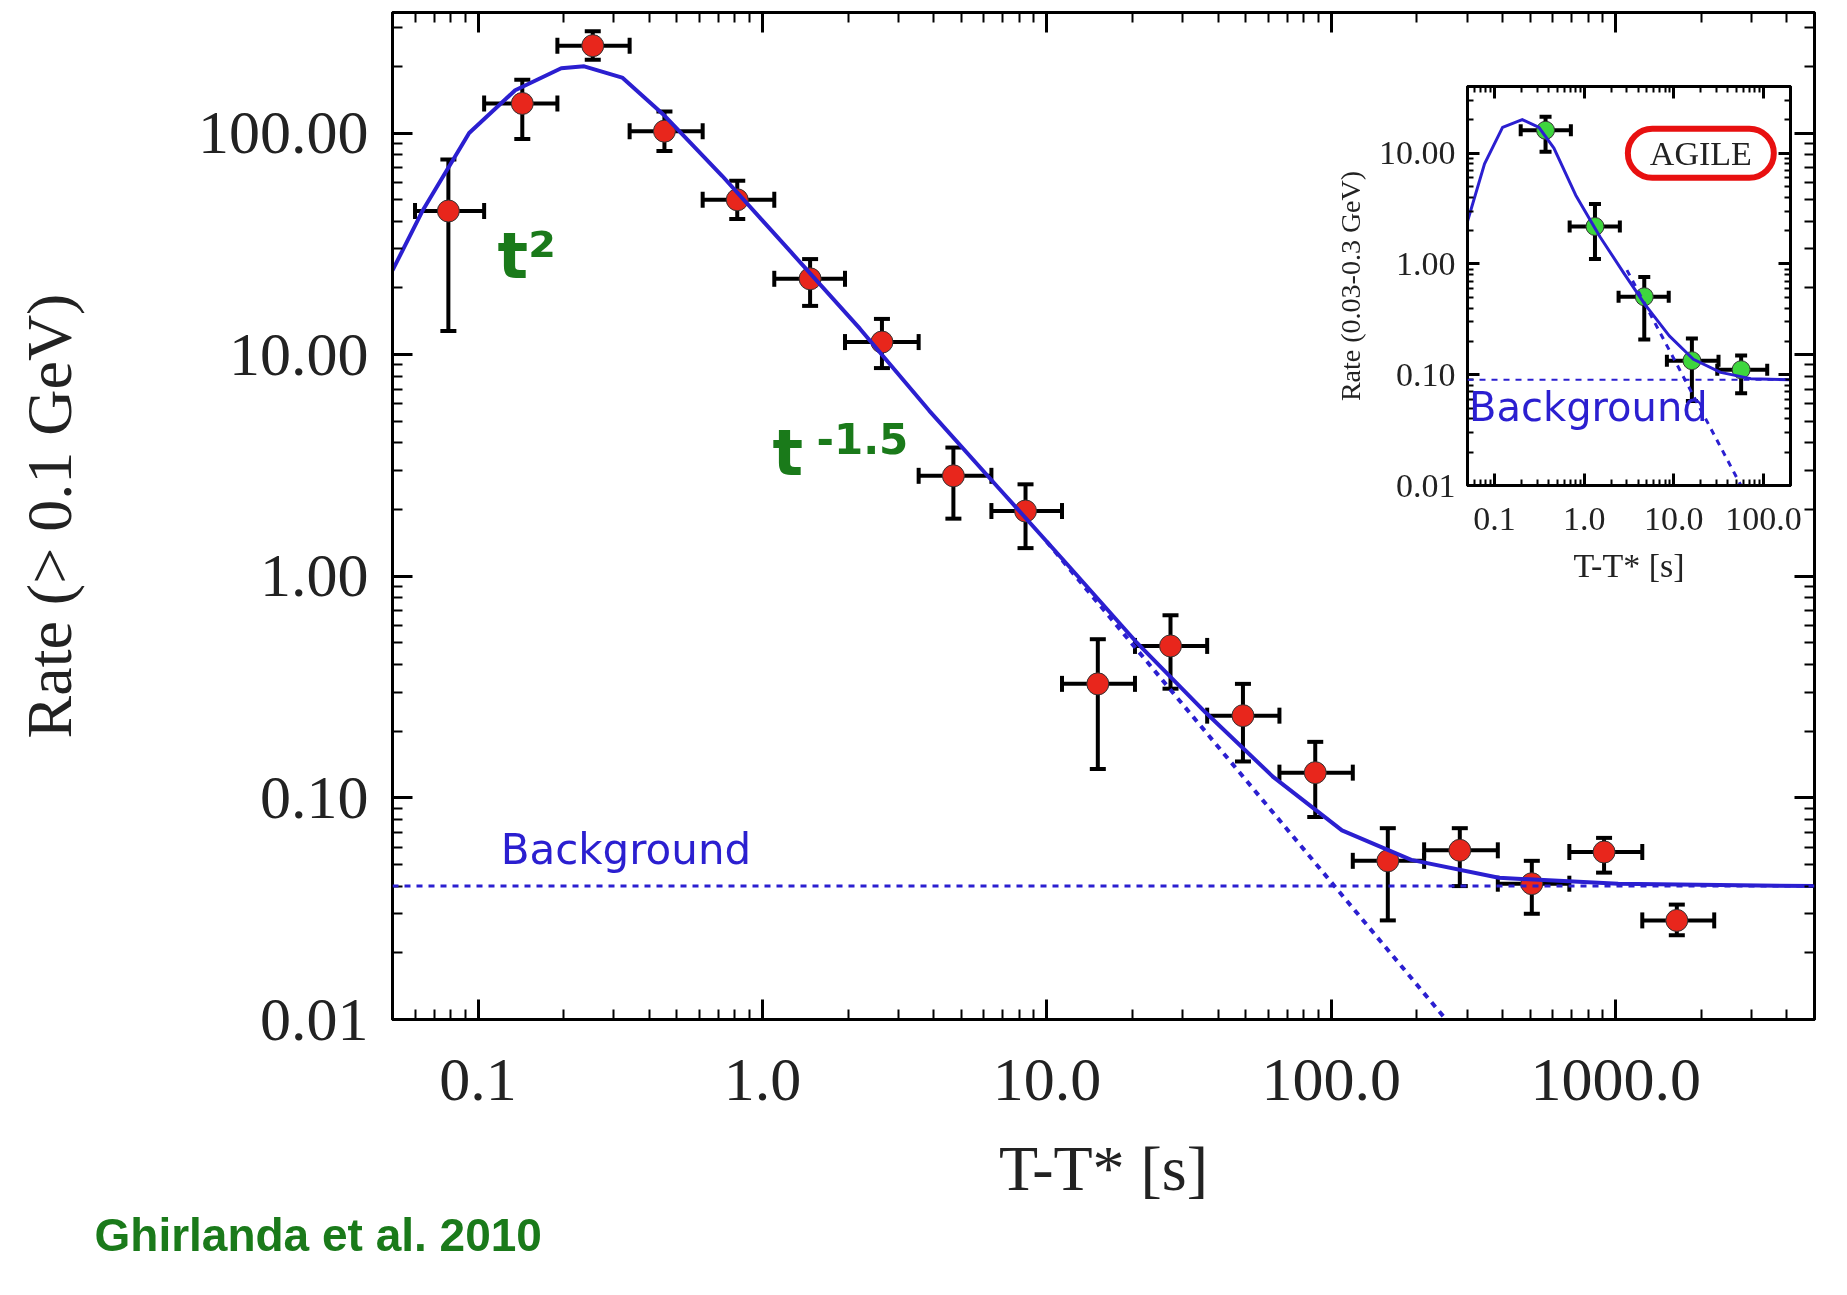  I want to click on annotation: t-1.5, so click(840, 452).